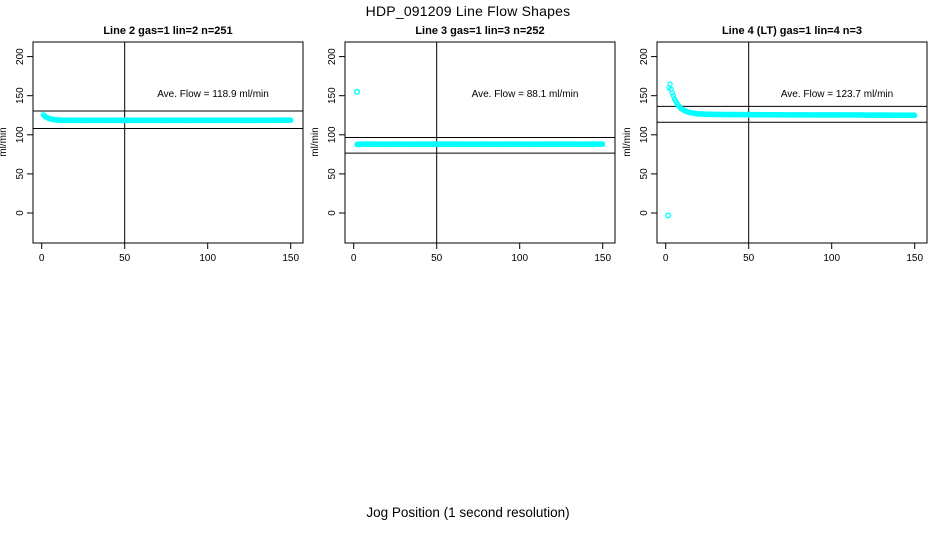  What do you see at coordinates (792, 31) in the screenshot?
I see `panel-title: Line 4 (LT) gas=1 lin=4 n=3` at bounding box center [792, 31].